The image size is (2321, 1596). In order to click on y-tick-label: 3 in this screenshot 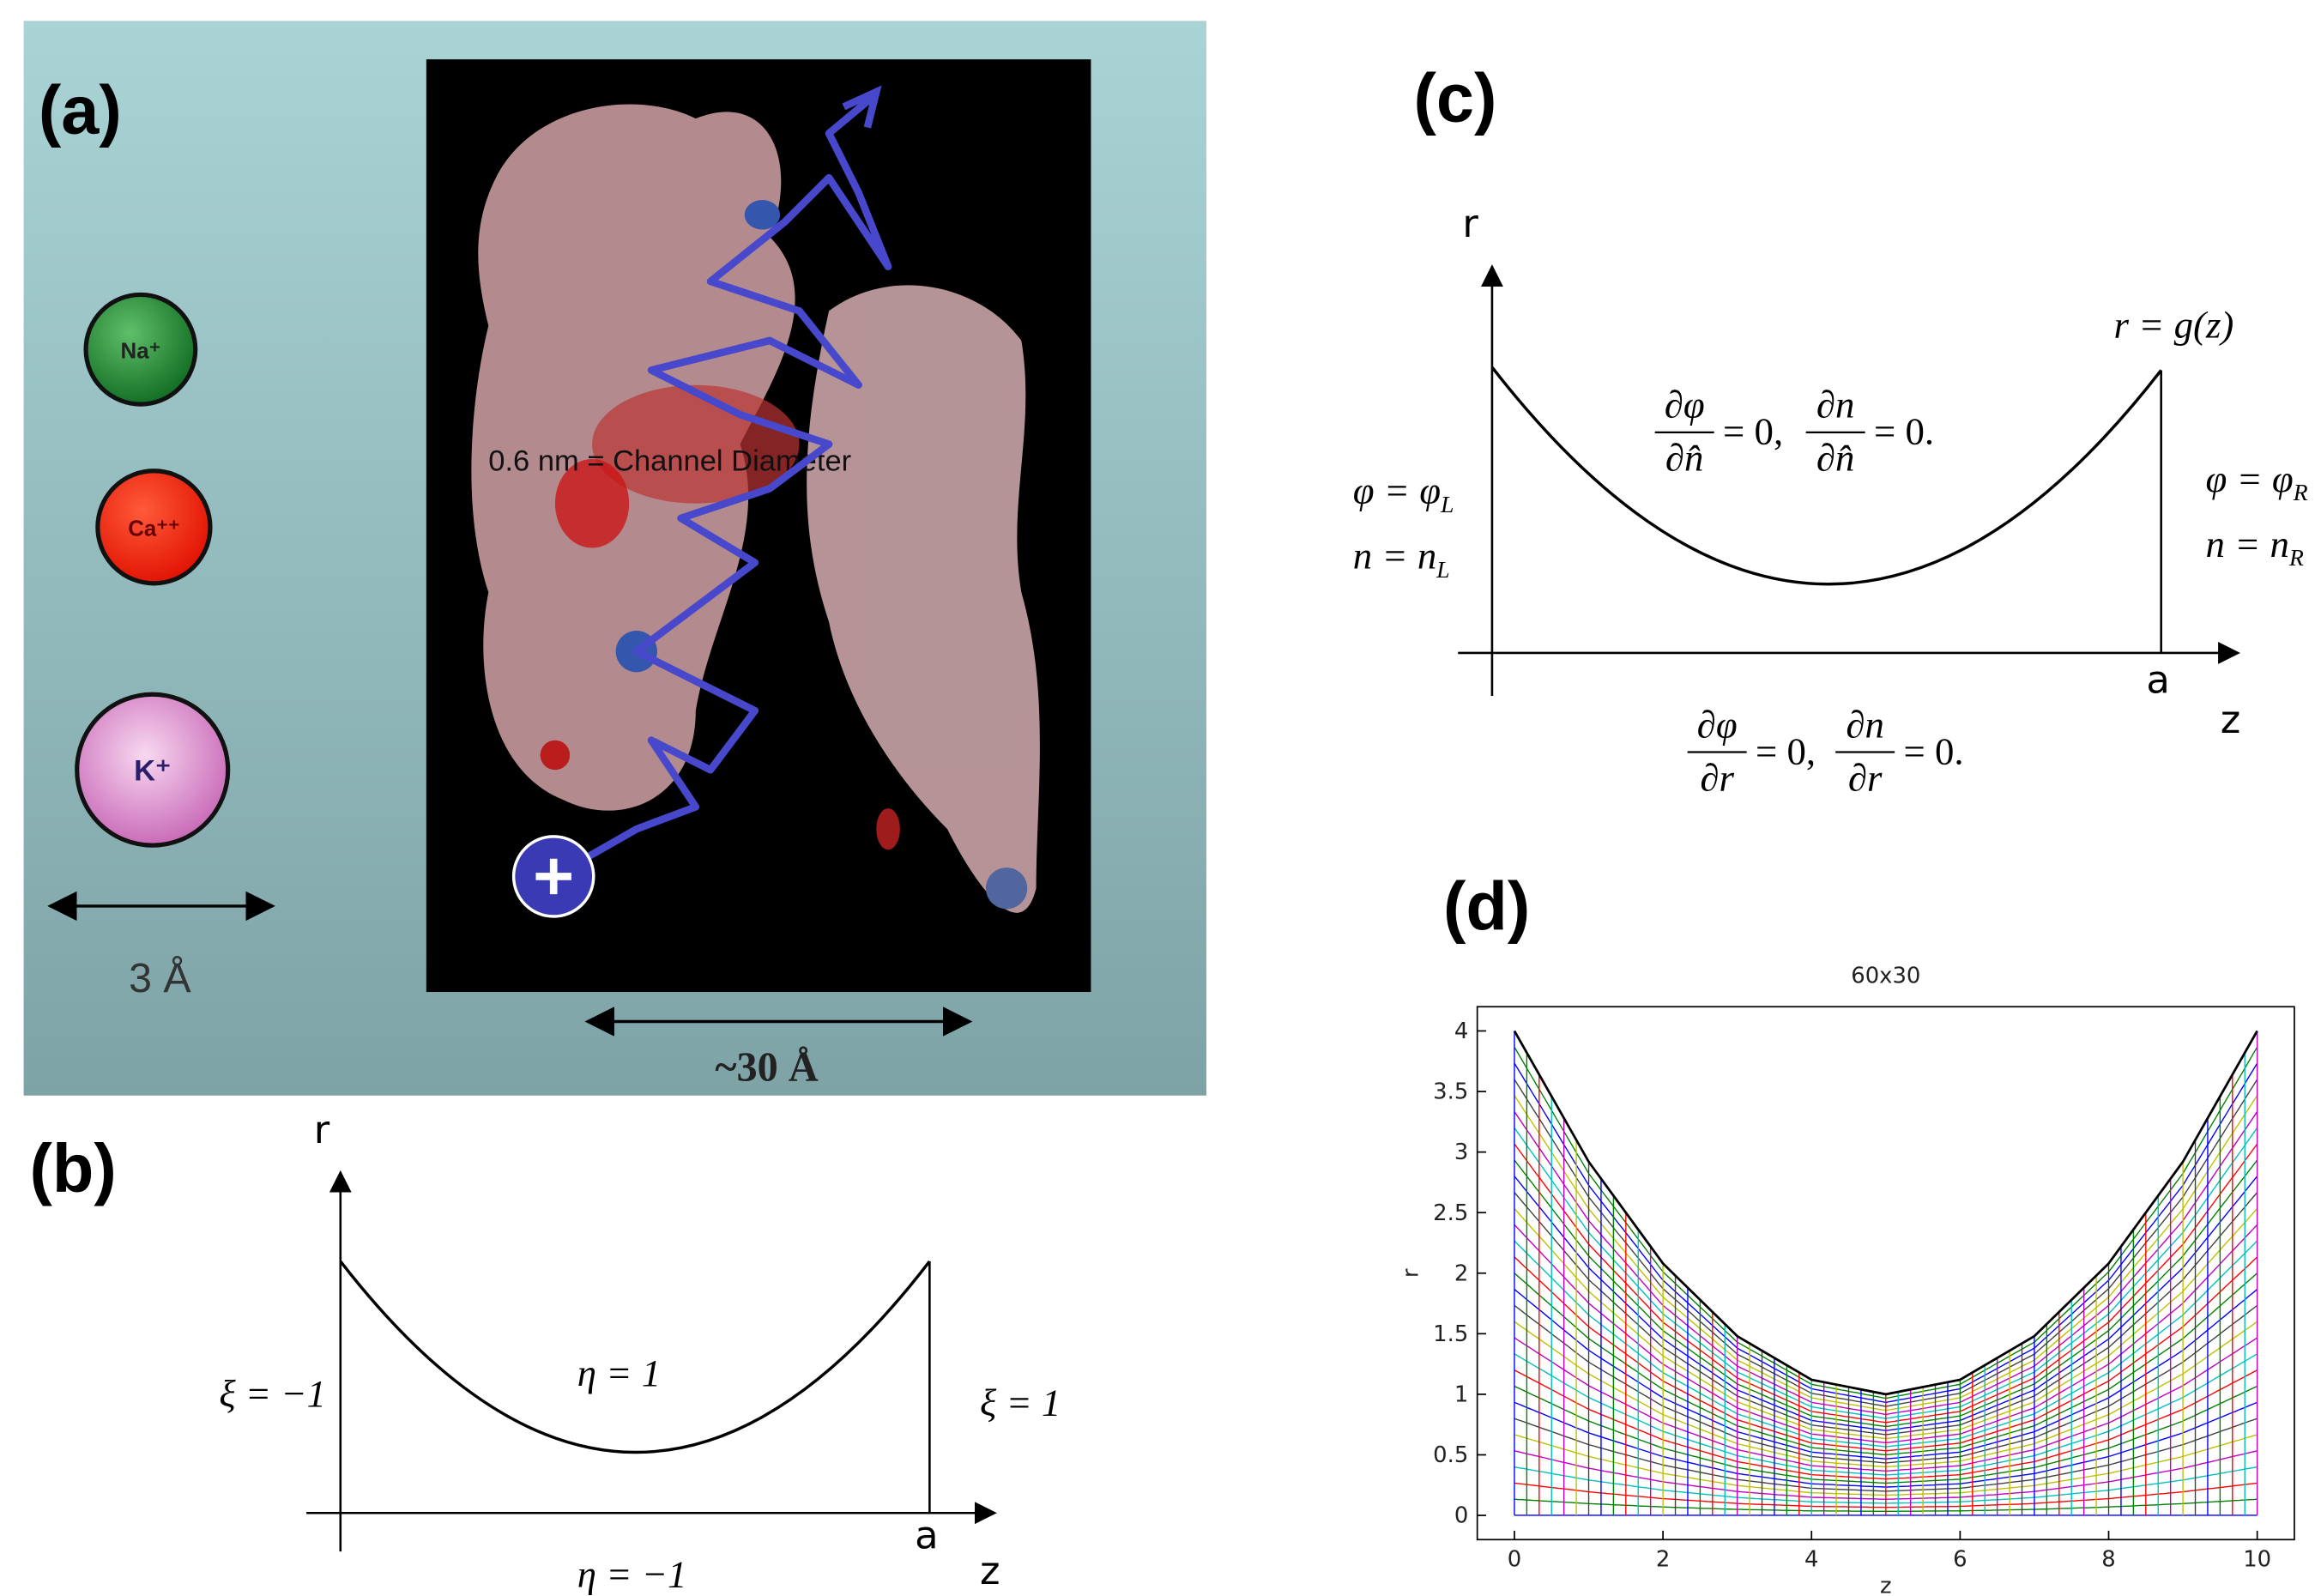, I will do `click(1461, 1152)`.